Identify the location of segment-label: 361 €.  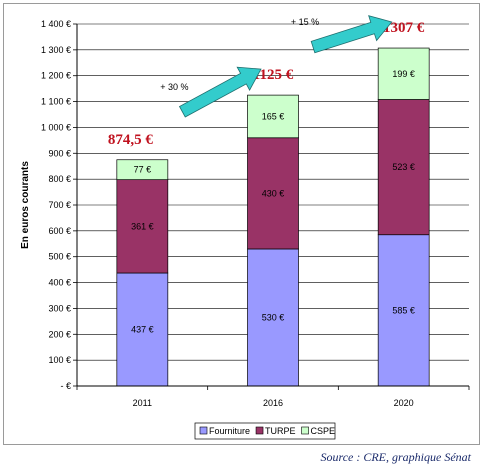
(142, 226).